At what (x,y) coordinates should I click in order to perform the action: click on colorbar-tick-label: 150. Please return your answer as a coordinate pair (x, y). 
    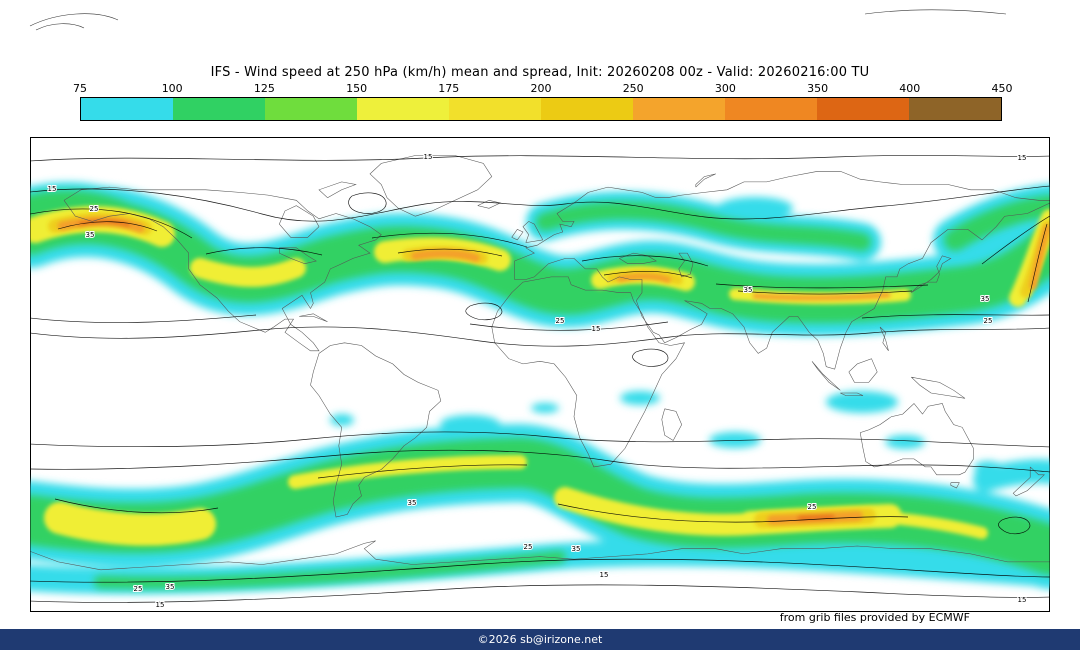
    Looking at the image, I should click on (357, 88).